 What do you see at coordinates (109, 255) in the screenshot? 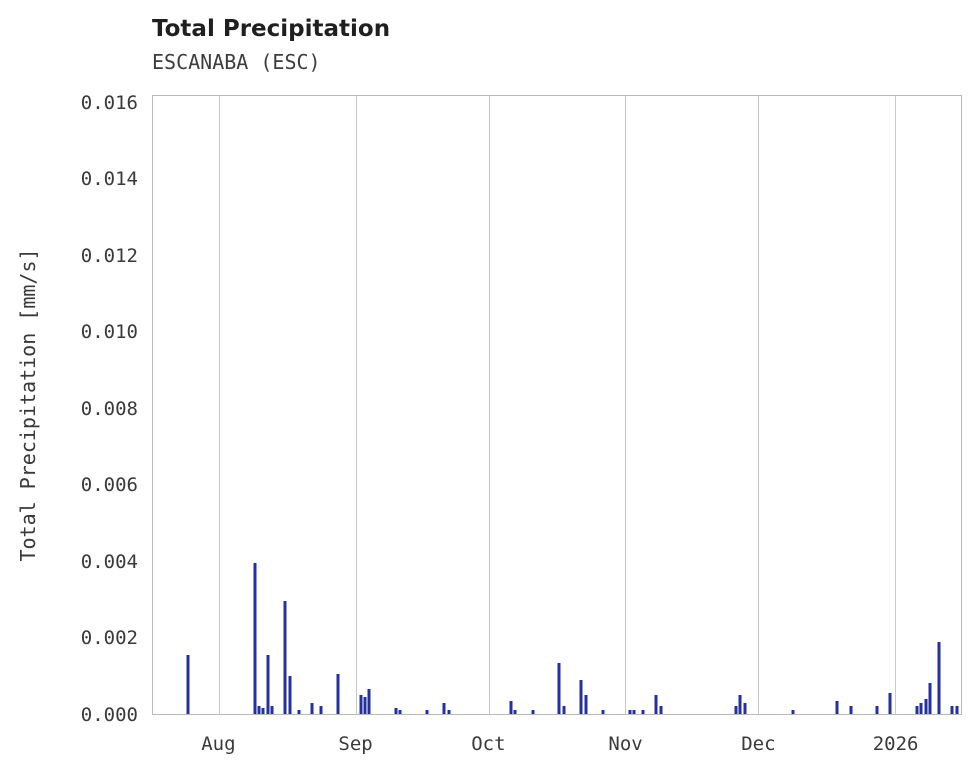
I see `y-tick-label: 0.012` at bounding box center [109, 255].